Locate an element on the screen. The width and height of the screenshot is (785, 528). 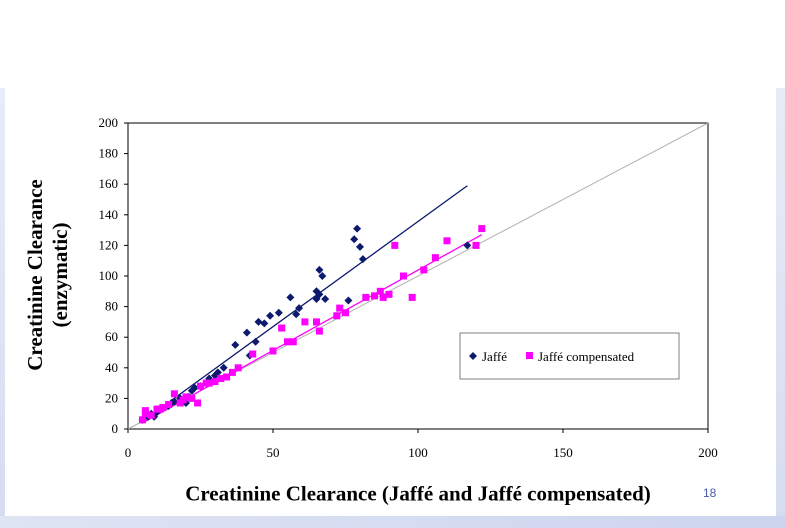
x-tick-label: 100 is located at coordinates (418, 452).